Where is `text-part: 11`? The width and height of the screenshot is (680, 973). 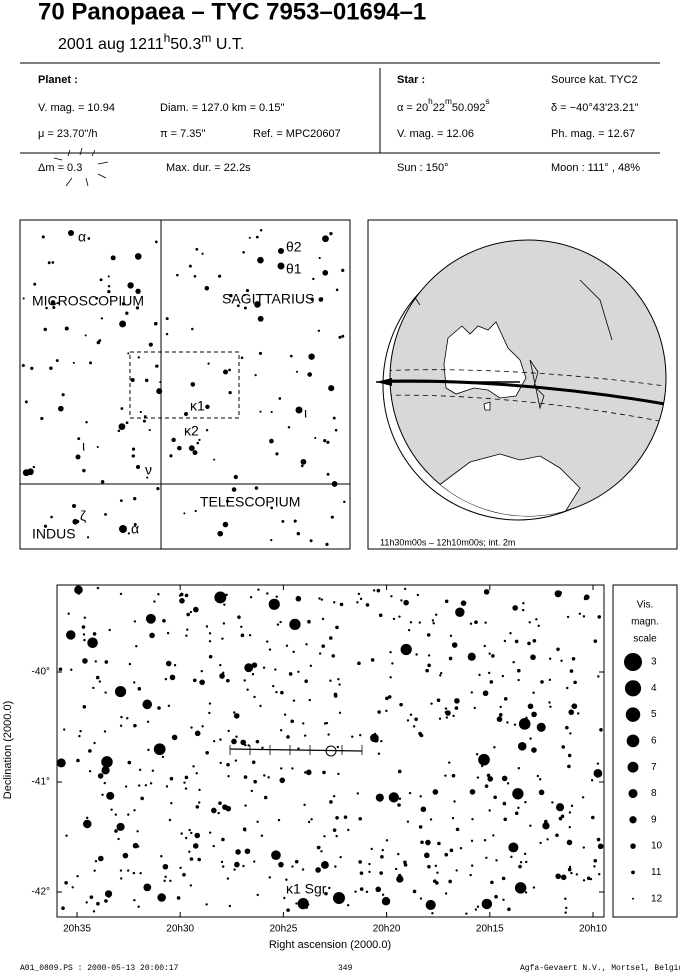
text-part: 11 is located at coordinates (155, 44).